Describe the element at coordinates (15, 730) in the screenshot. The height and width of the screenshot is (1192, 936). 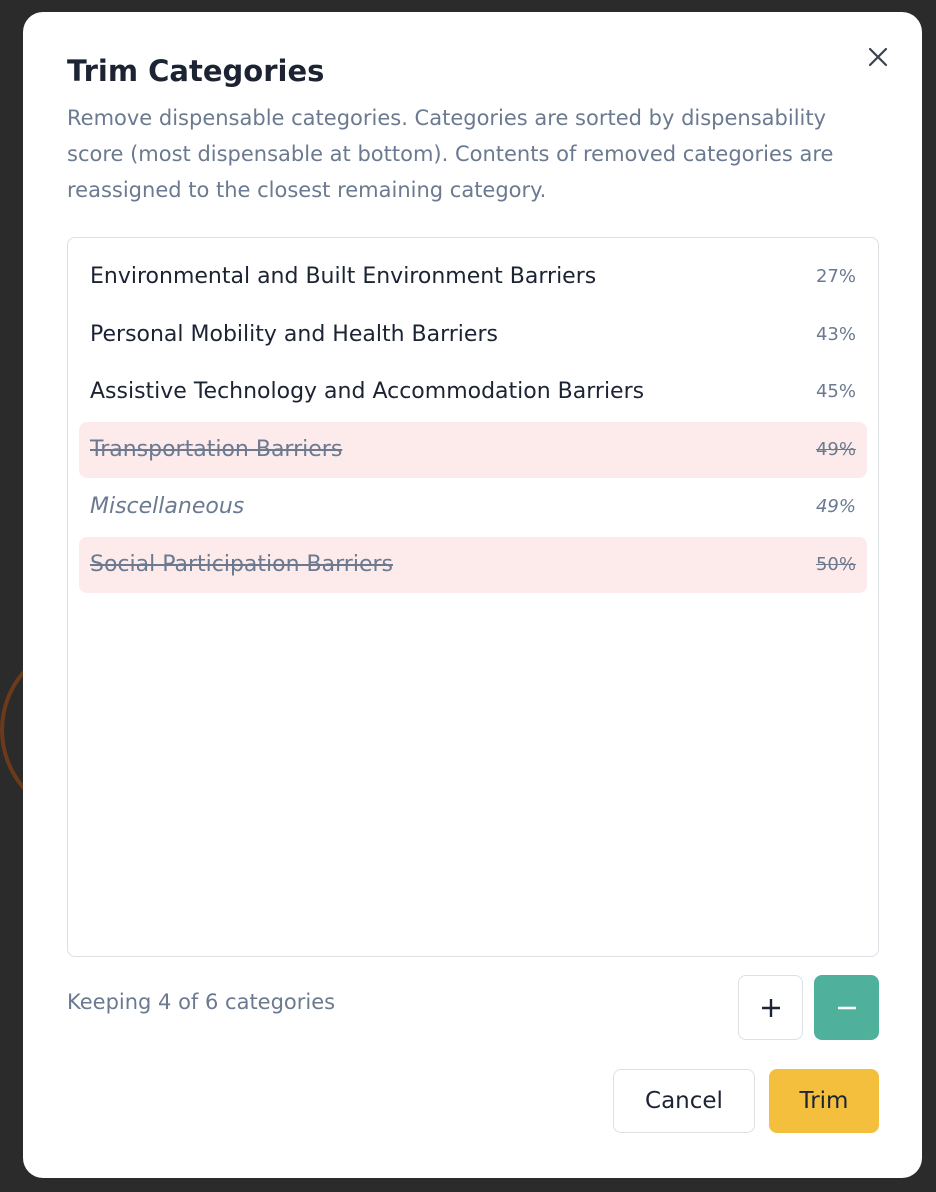
I see `background-node` at that location.